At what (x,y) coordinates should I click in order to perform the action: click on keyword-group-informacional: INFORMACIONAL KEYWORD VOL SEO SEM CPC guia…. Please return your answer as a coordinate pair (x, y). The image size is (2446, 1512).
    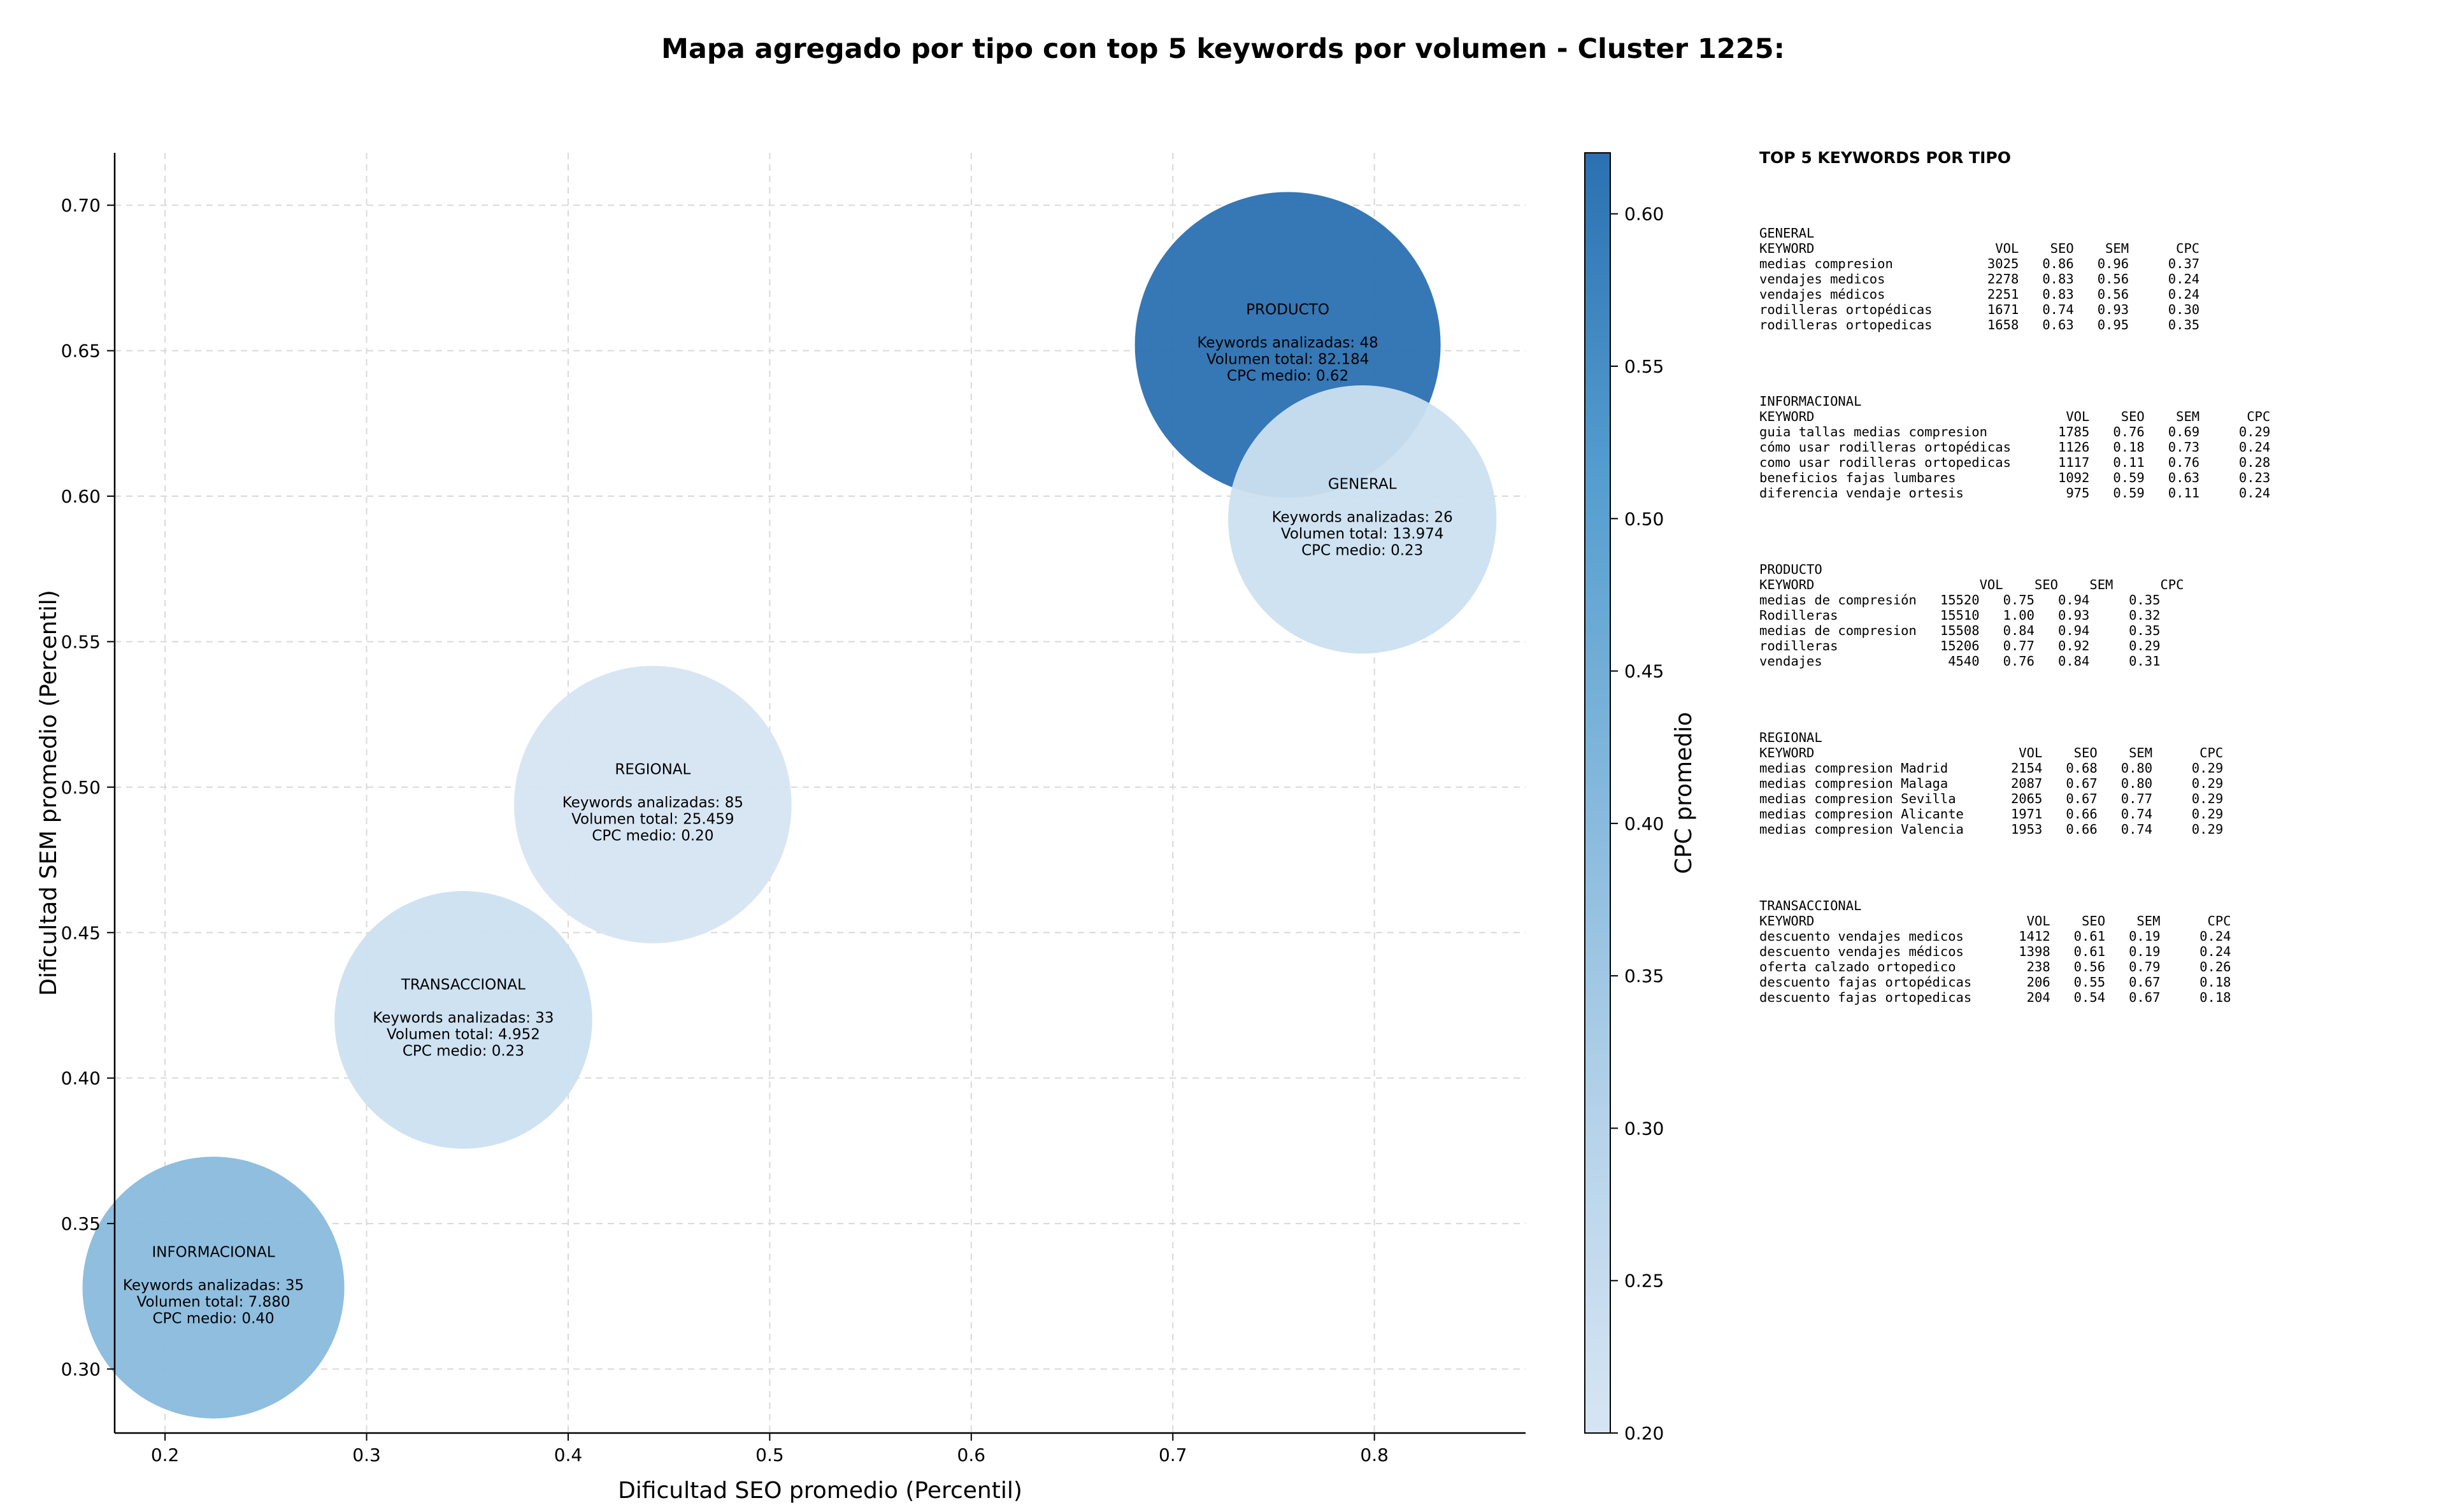
    Looking at the image, I should click on (2090, 447).